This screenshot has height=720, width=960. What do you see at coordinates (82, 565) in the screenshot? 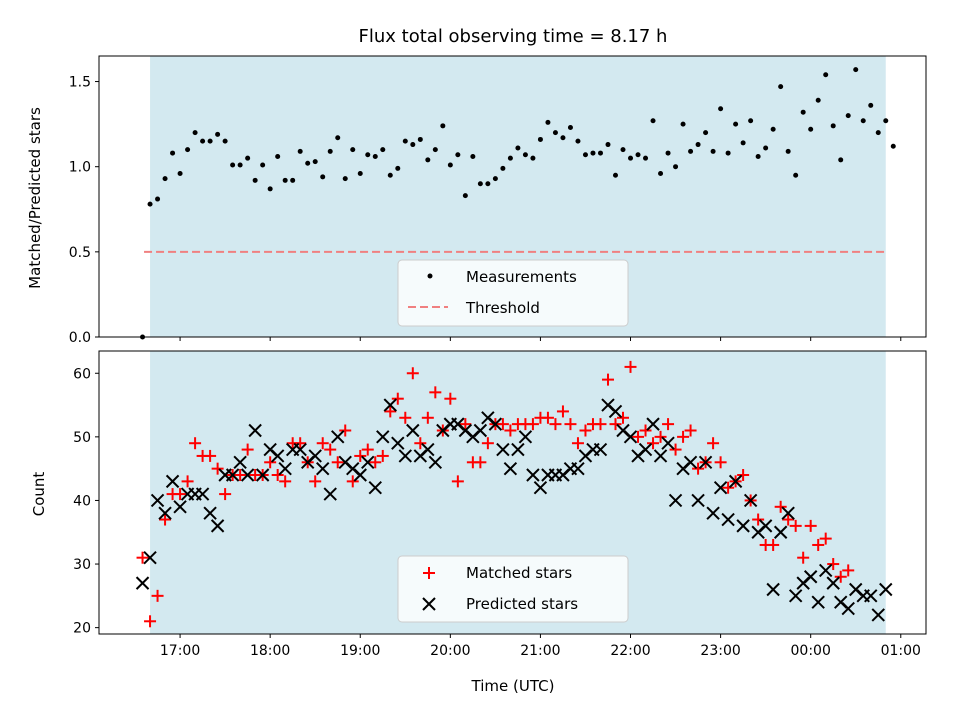
I see `y-tick-label: 30` at bounding box center [82, 565].